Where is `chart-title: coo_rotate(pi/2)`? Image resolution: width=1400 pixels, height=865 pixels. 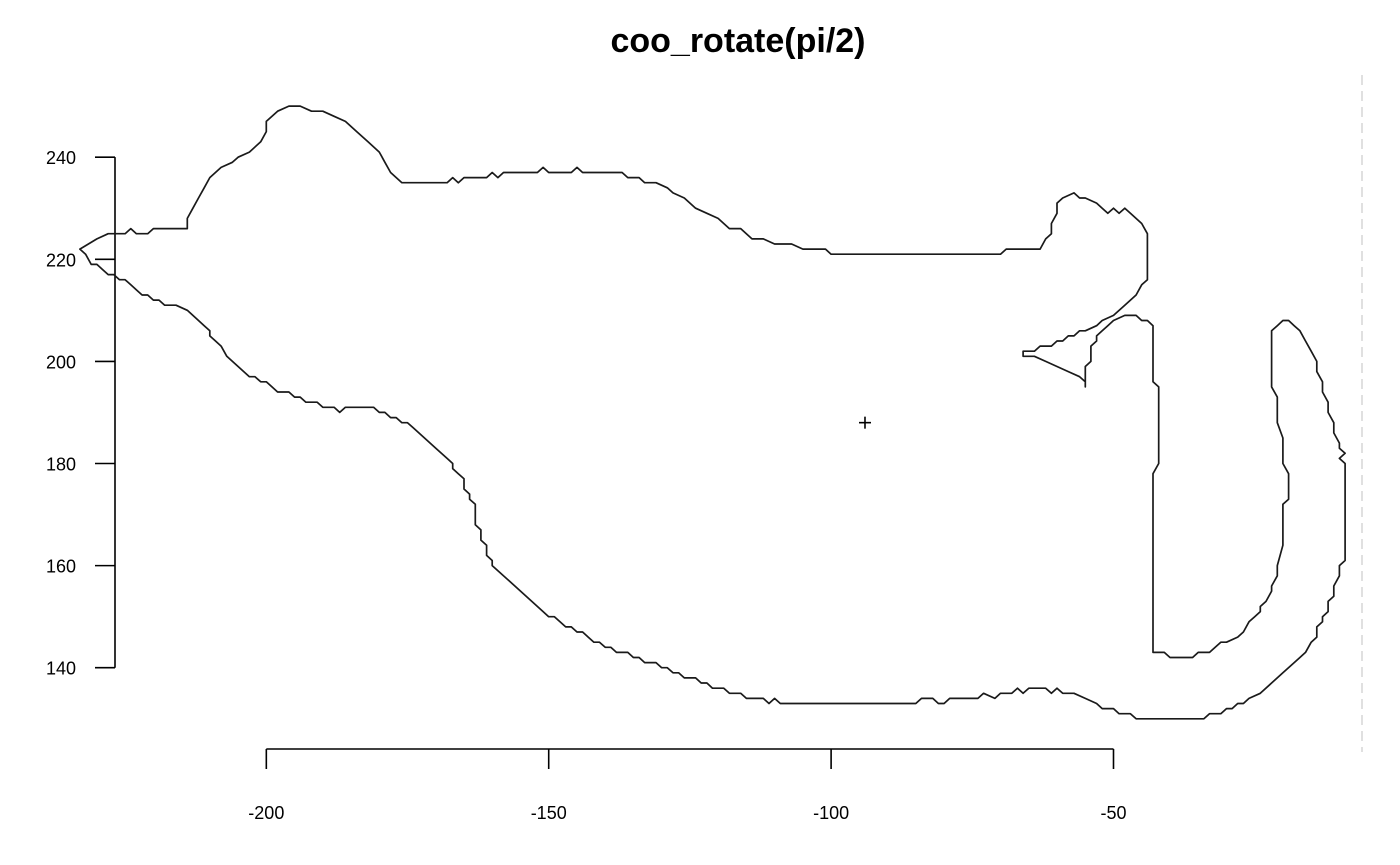
chart-title: coo_rotate(pi/2) is located at coordinates (737, 41).